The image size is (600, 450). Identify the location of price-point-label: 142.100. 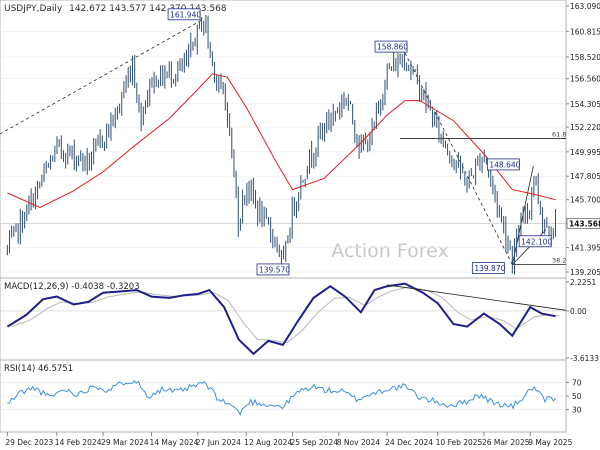
(536, 241).